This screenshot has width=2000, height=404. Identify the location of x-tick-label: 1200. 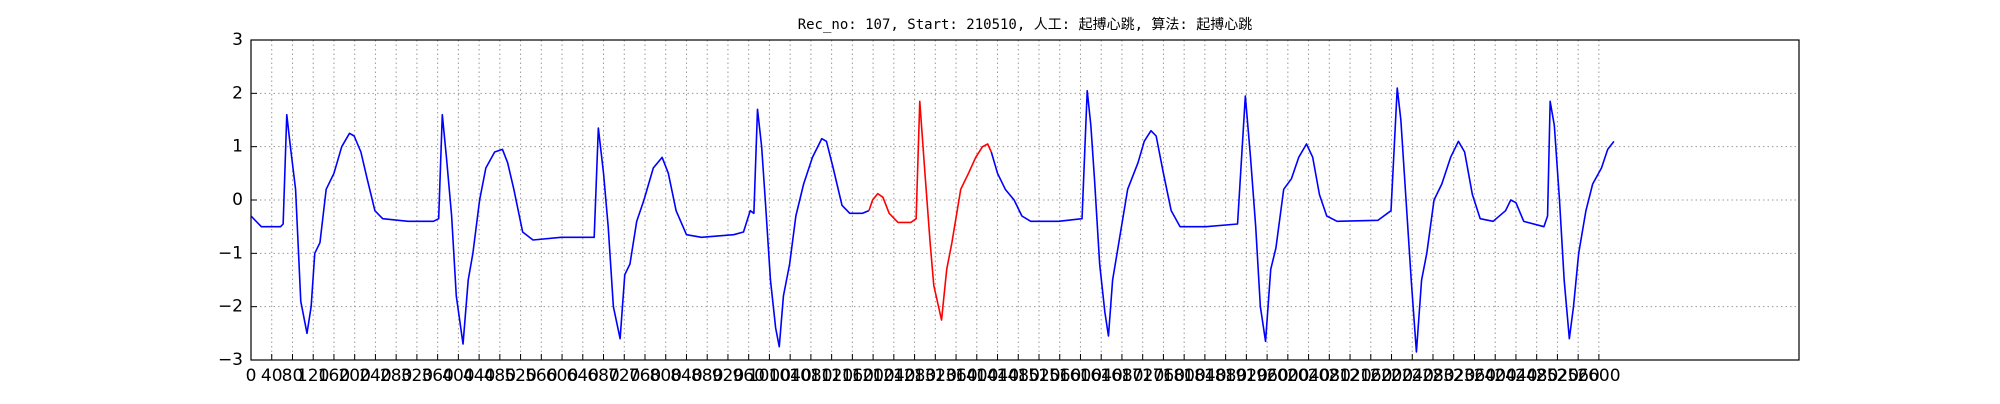
(872, 376).